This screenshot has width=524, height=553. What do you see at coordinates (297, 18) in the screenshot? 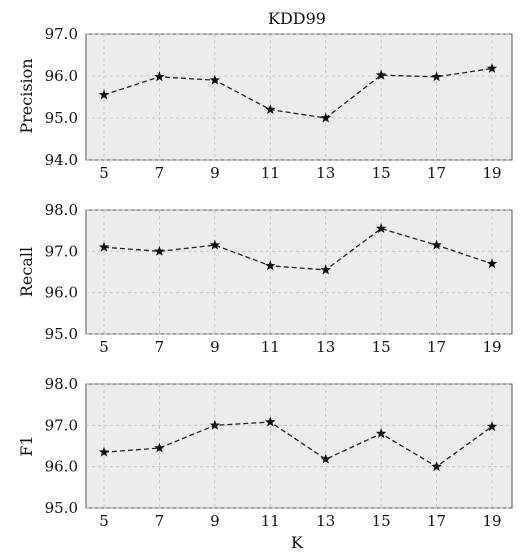
I see `chart-title: KDD99` at bounding box center [297, 18].